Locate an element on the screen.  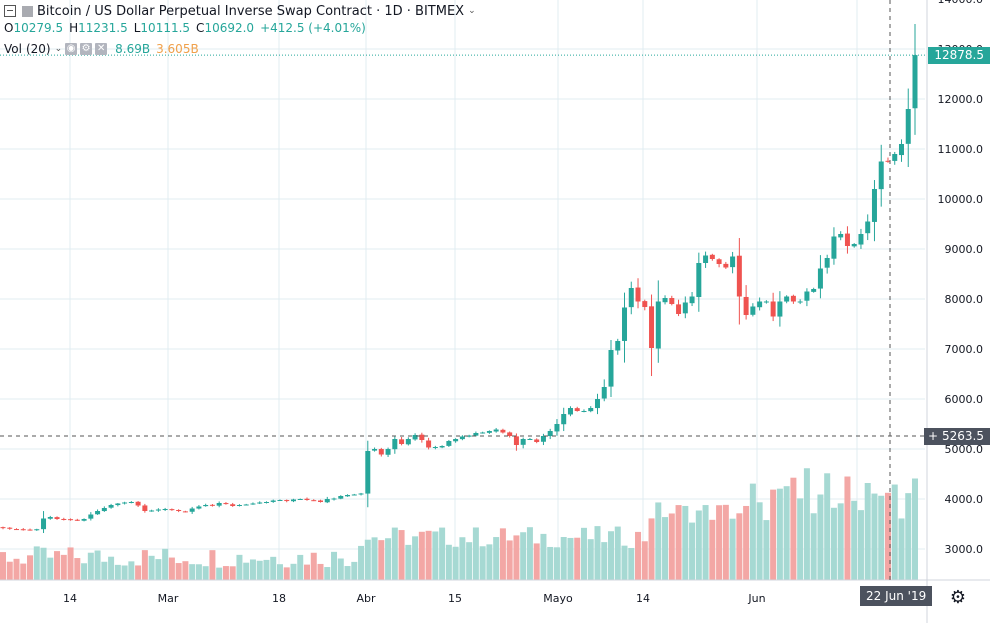
price-tick-label: 11000.0 is located at coordinates (961, 149).